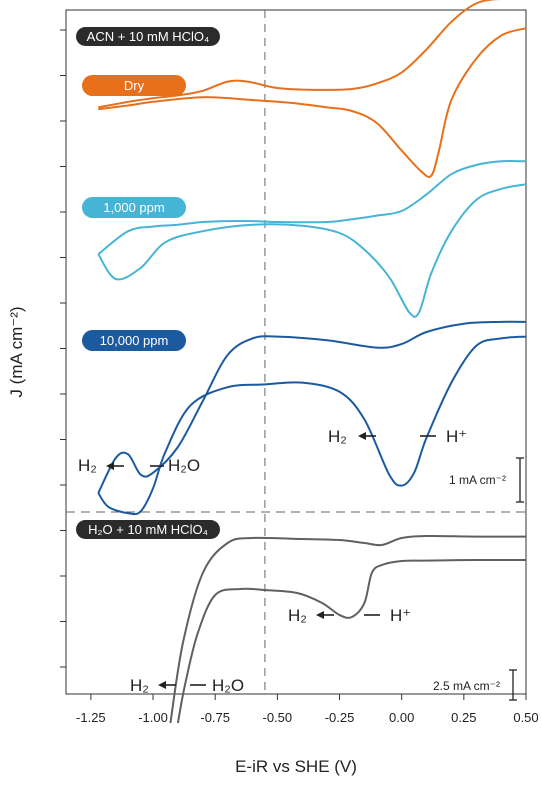  Describe the element at coordinates (337, 436) in the screenshot. I see `ann-p1a-left: H₂` at that location.